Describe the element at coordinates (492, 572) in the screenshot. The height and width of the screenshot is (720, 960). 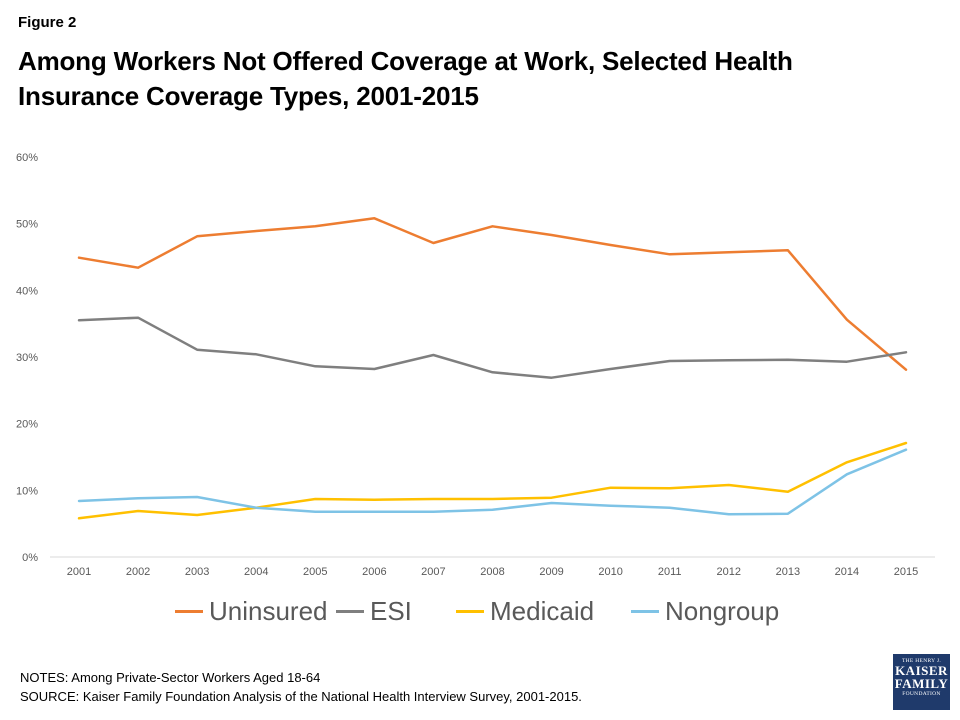
I see `x-tick-label: 2008` at that location.